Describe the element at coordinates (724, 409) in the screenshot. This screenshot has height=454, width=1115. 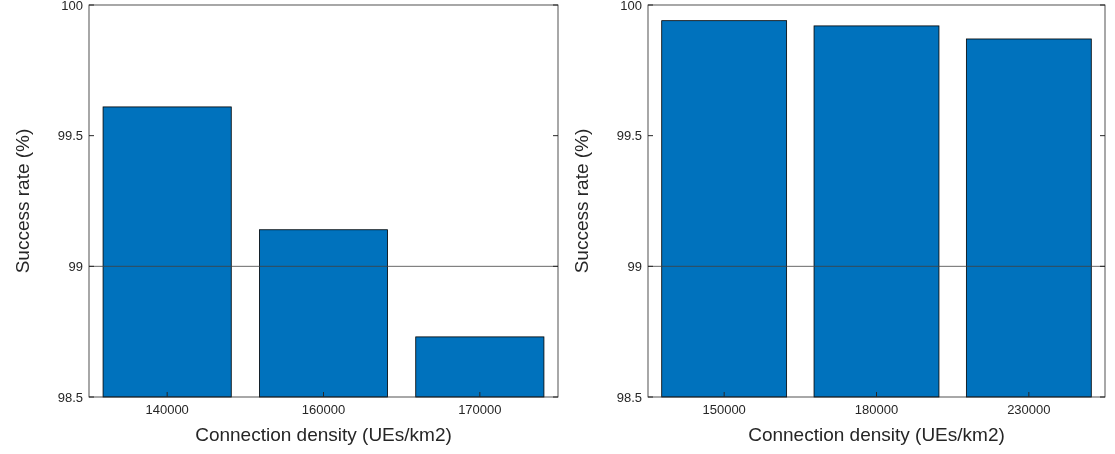
I see `x-tick-label: 150000` at that location.